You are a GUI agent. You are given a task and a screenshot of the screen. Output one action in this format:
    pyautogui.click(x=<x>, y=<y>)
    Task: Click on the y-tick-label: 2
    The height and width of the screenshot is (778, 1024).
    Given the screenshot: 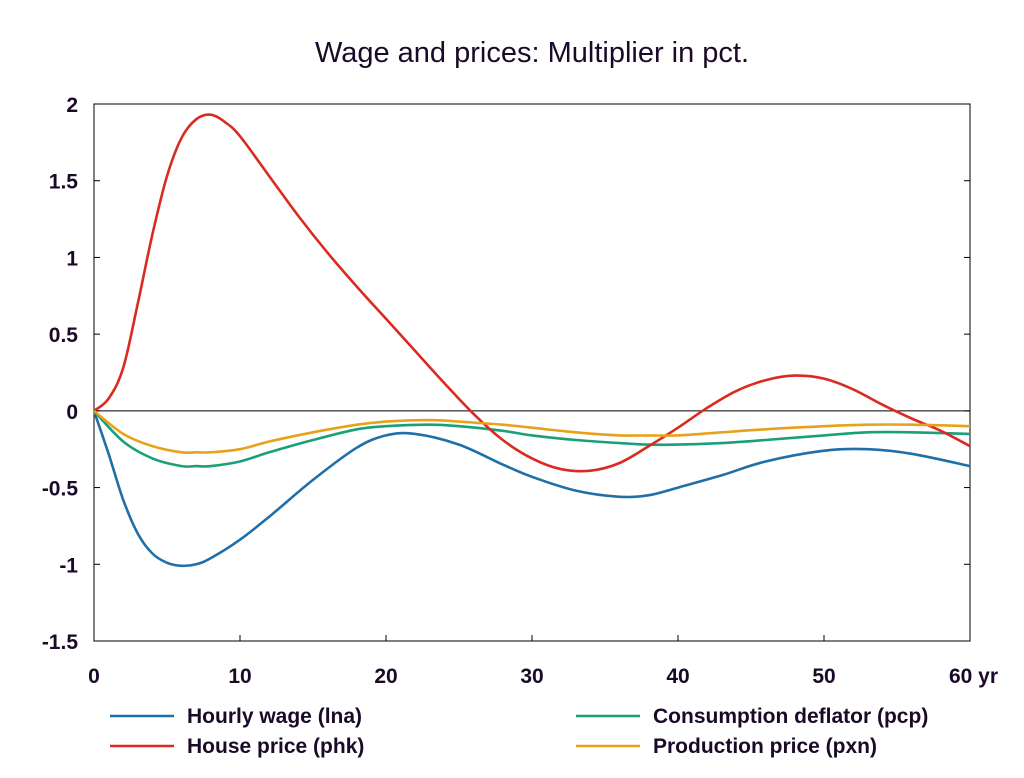 What is the action you would take?
    pyautogui.click(x=72, y=105)
    